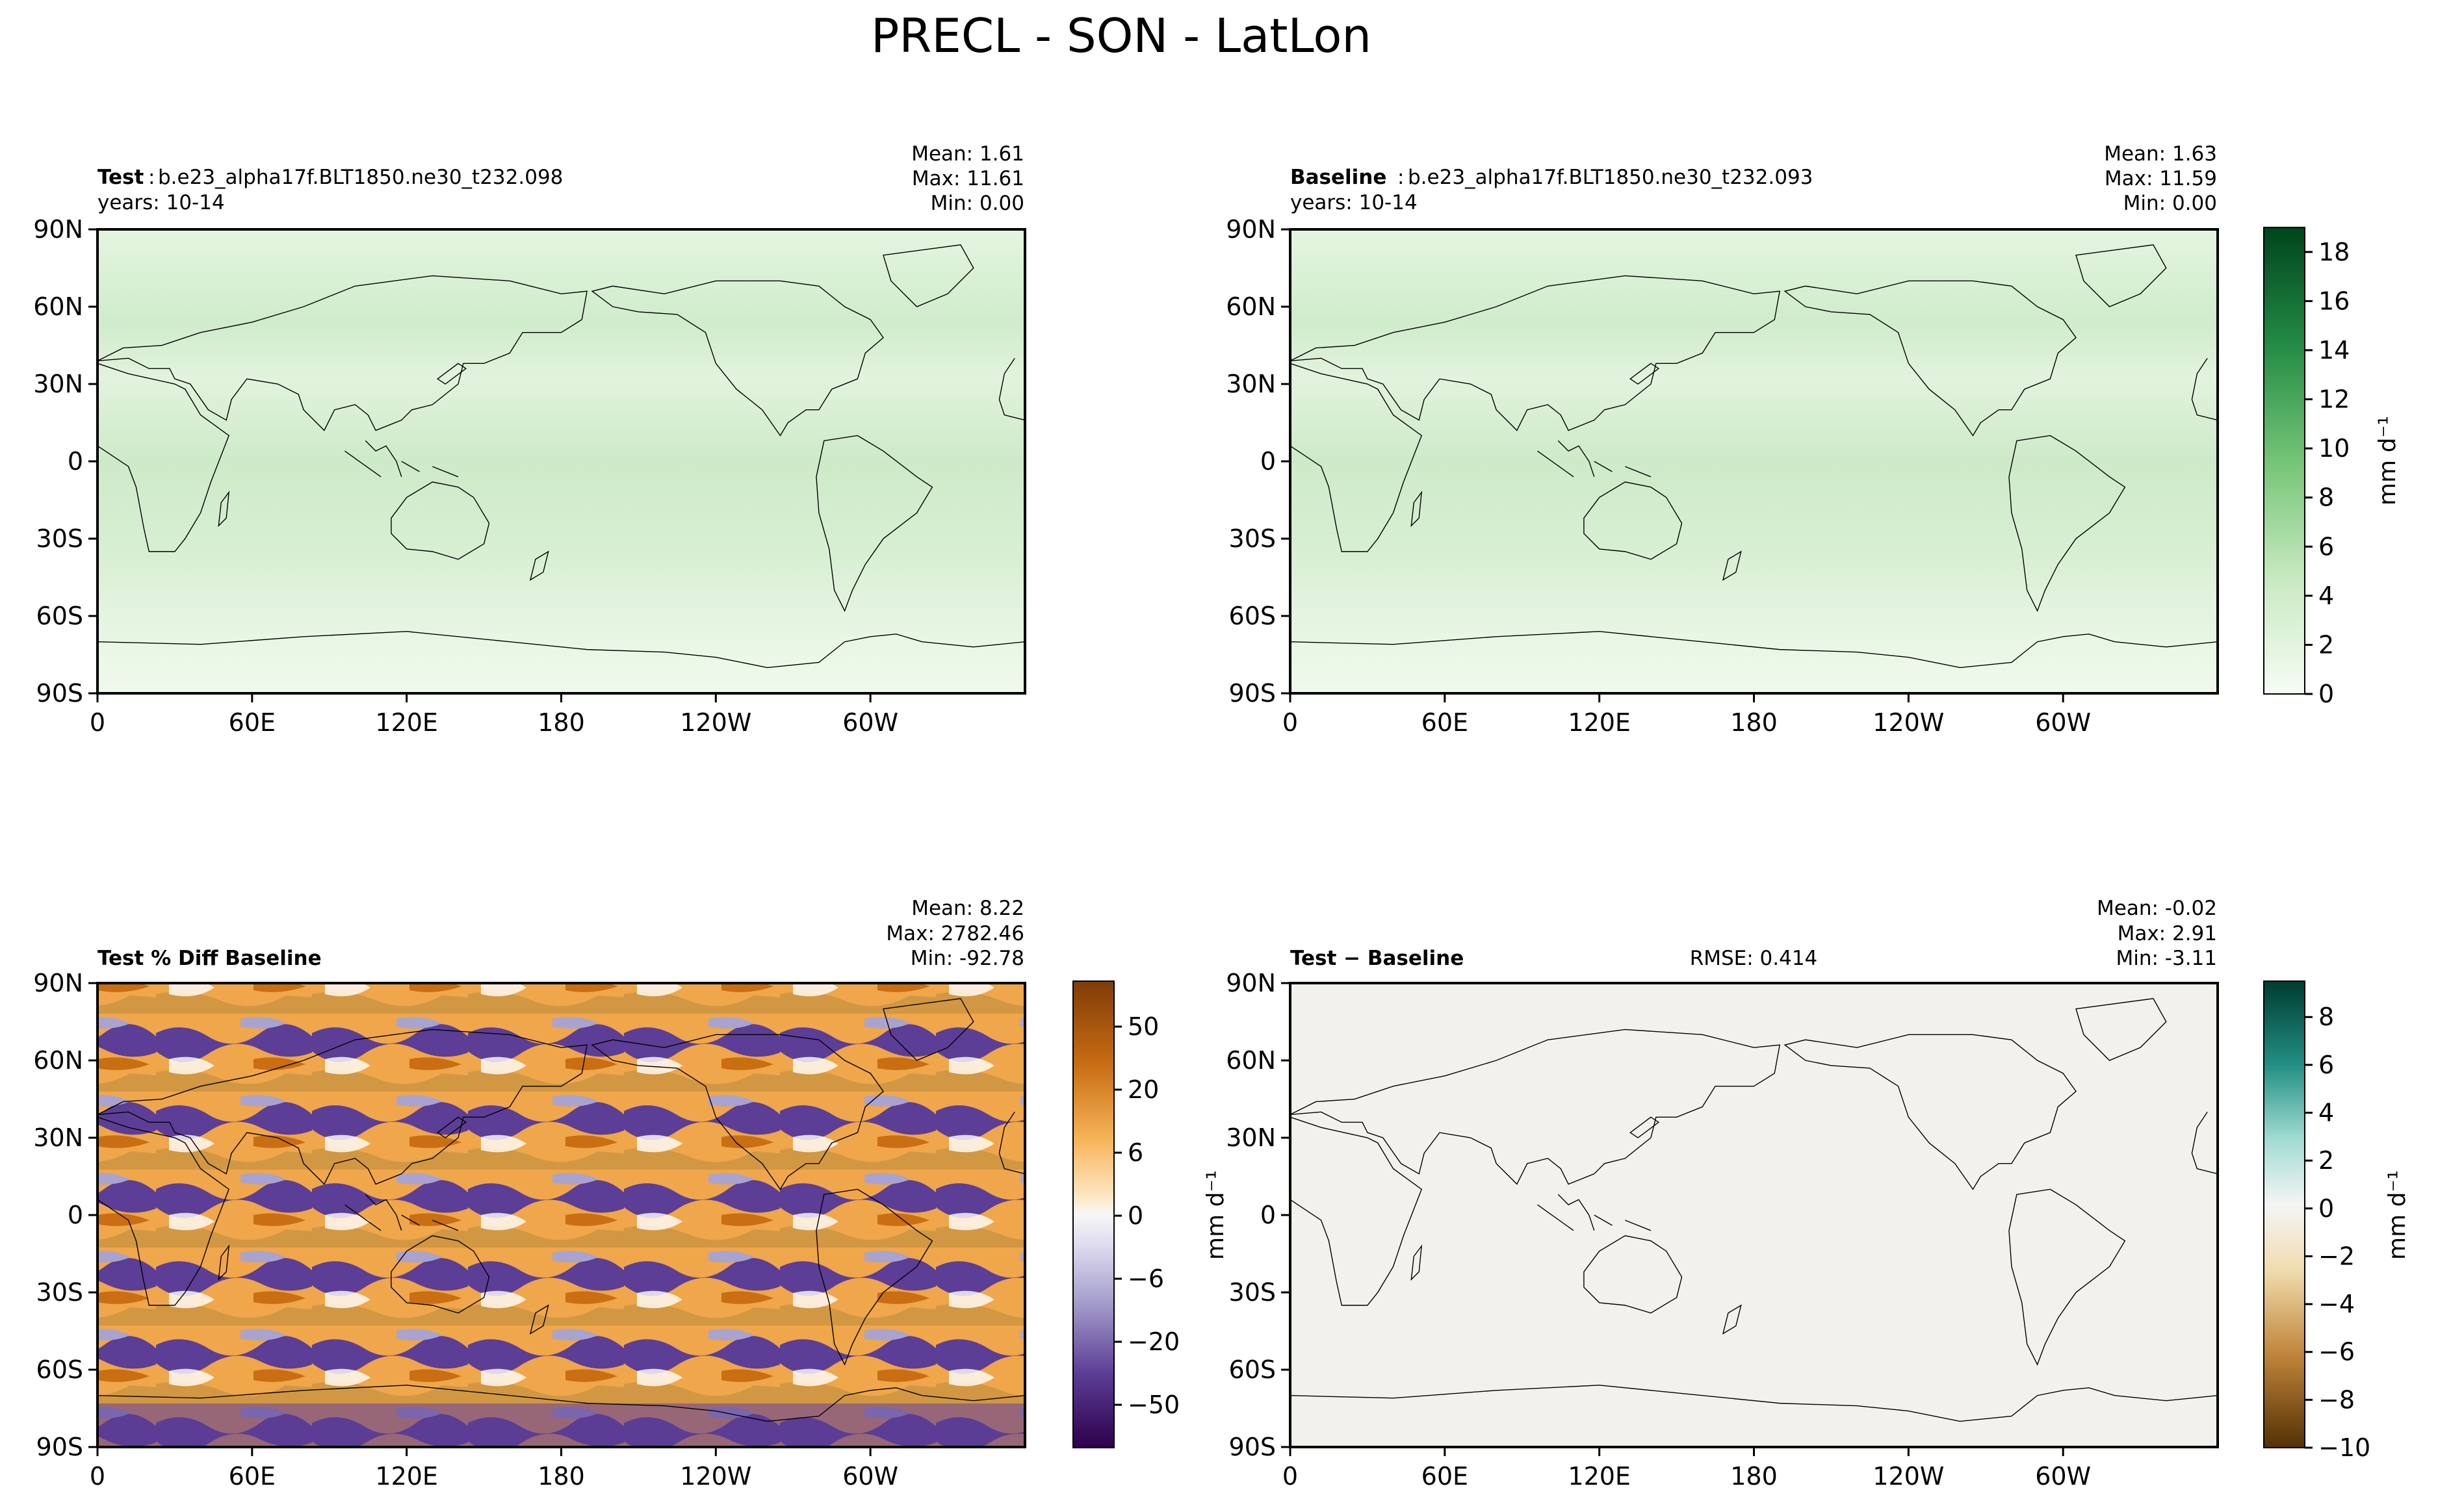 The image size is (2438, 1512). I want to click on colorbar-tick-label: −50, so click(1154, 1404).